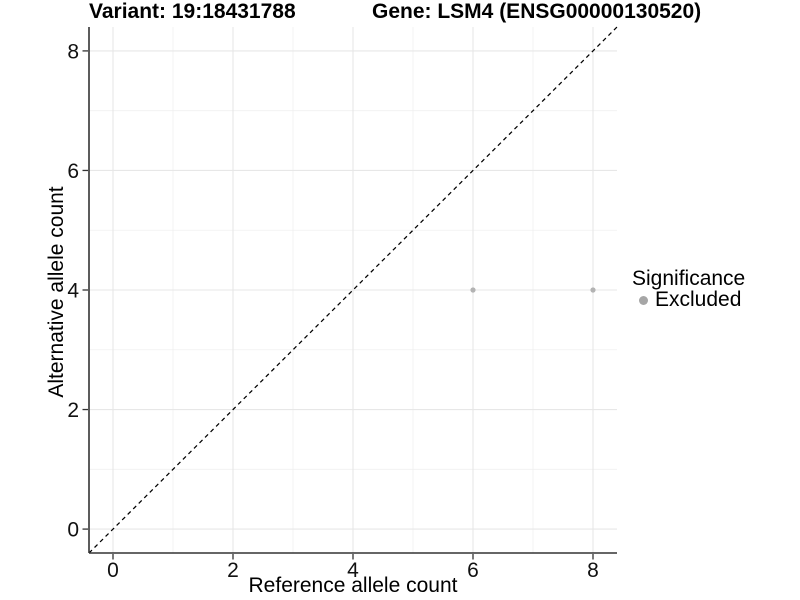 The width and height of the screenshot is (800, 600). I want to click on x-tick-label: 2, so click(233, 570).